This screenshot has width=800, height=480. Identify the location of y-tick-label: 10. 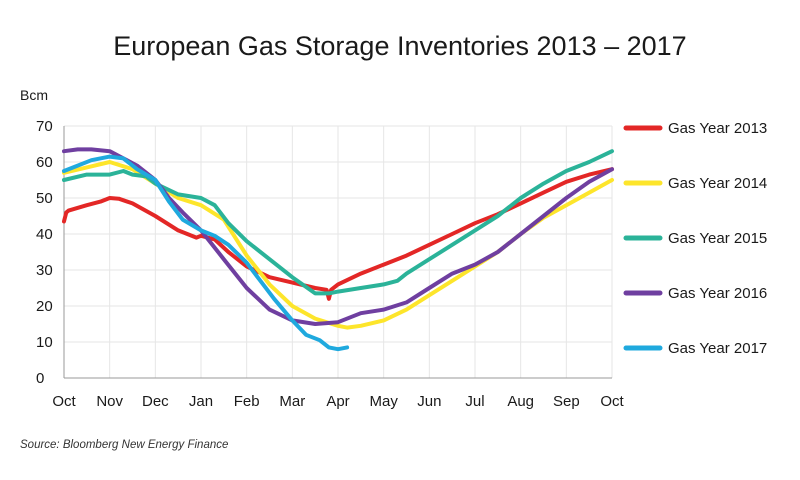
(44, 342).